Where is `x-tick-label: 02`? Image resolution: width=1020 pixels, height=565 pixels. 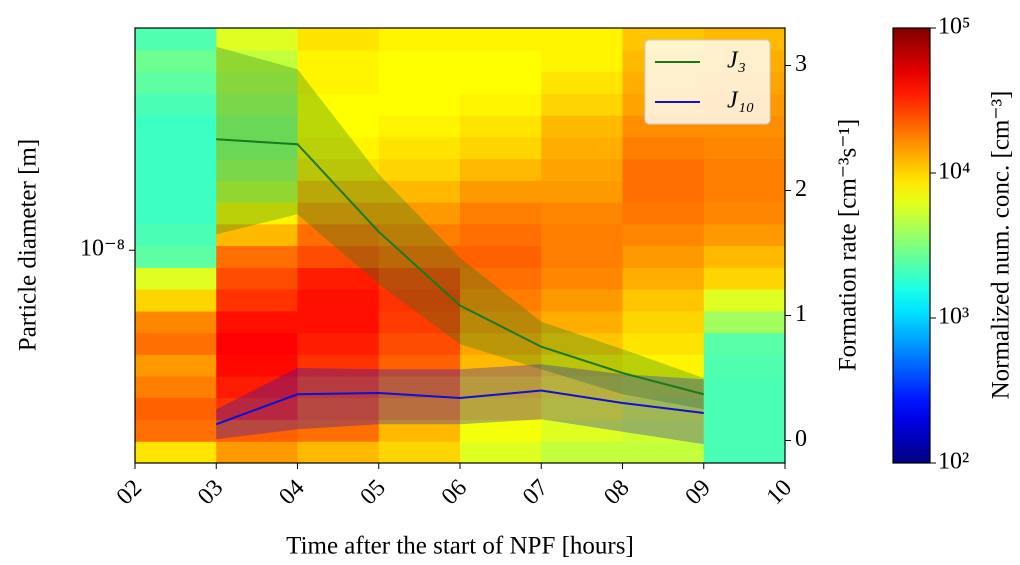 x-tick-label: 02 is located at coordinates (129, 492).